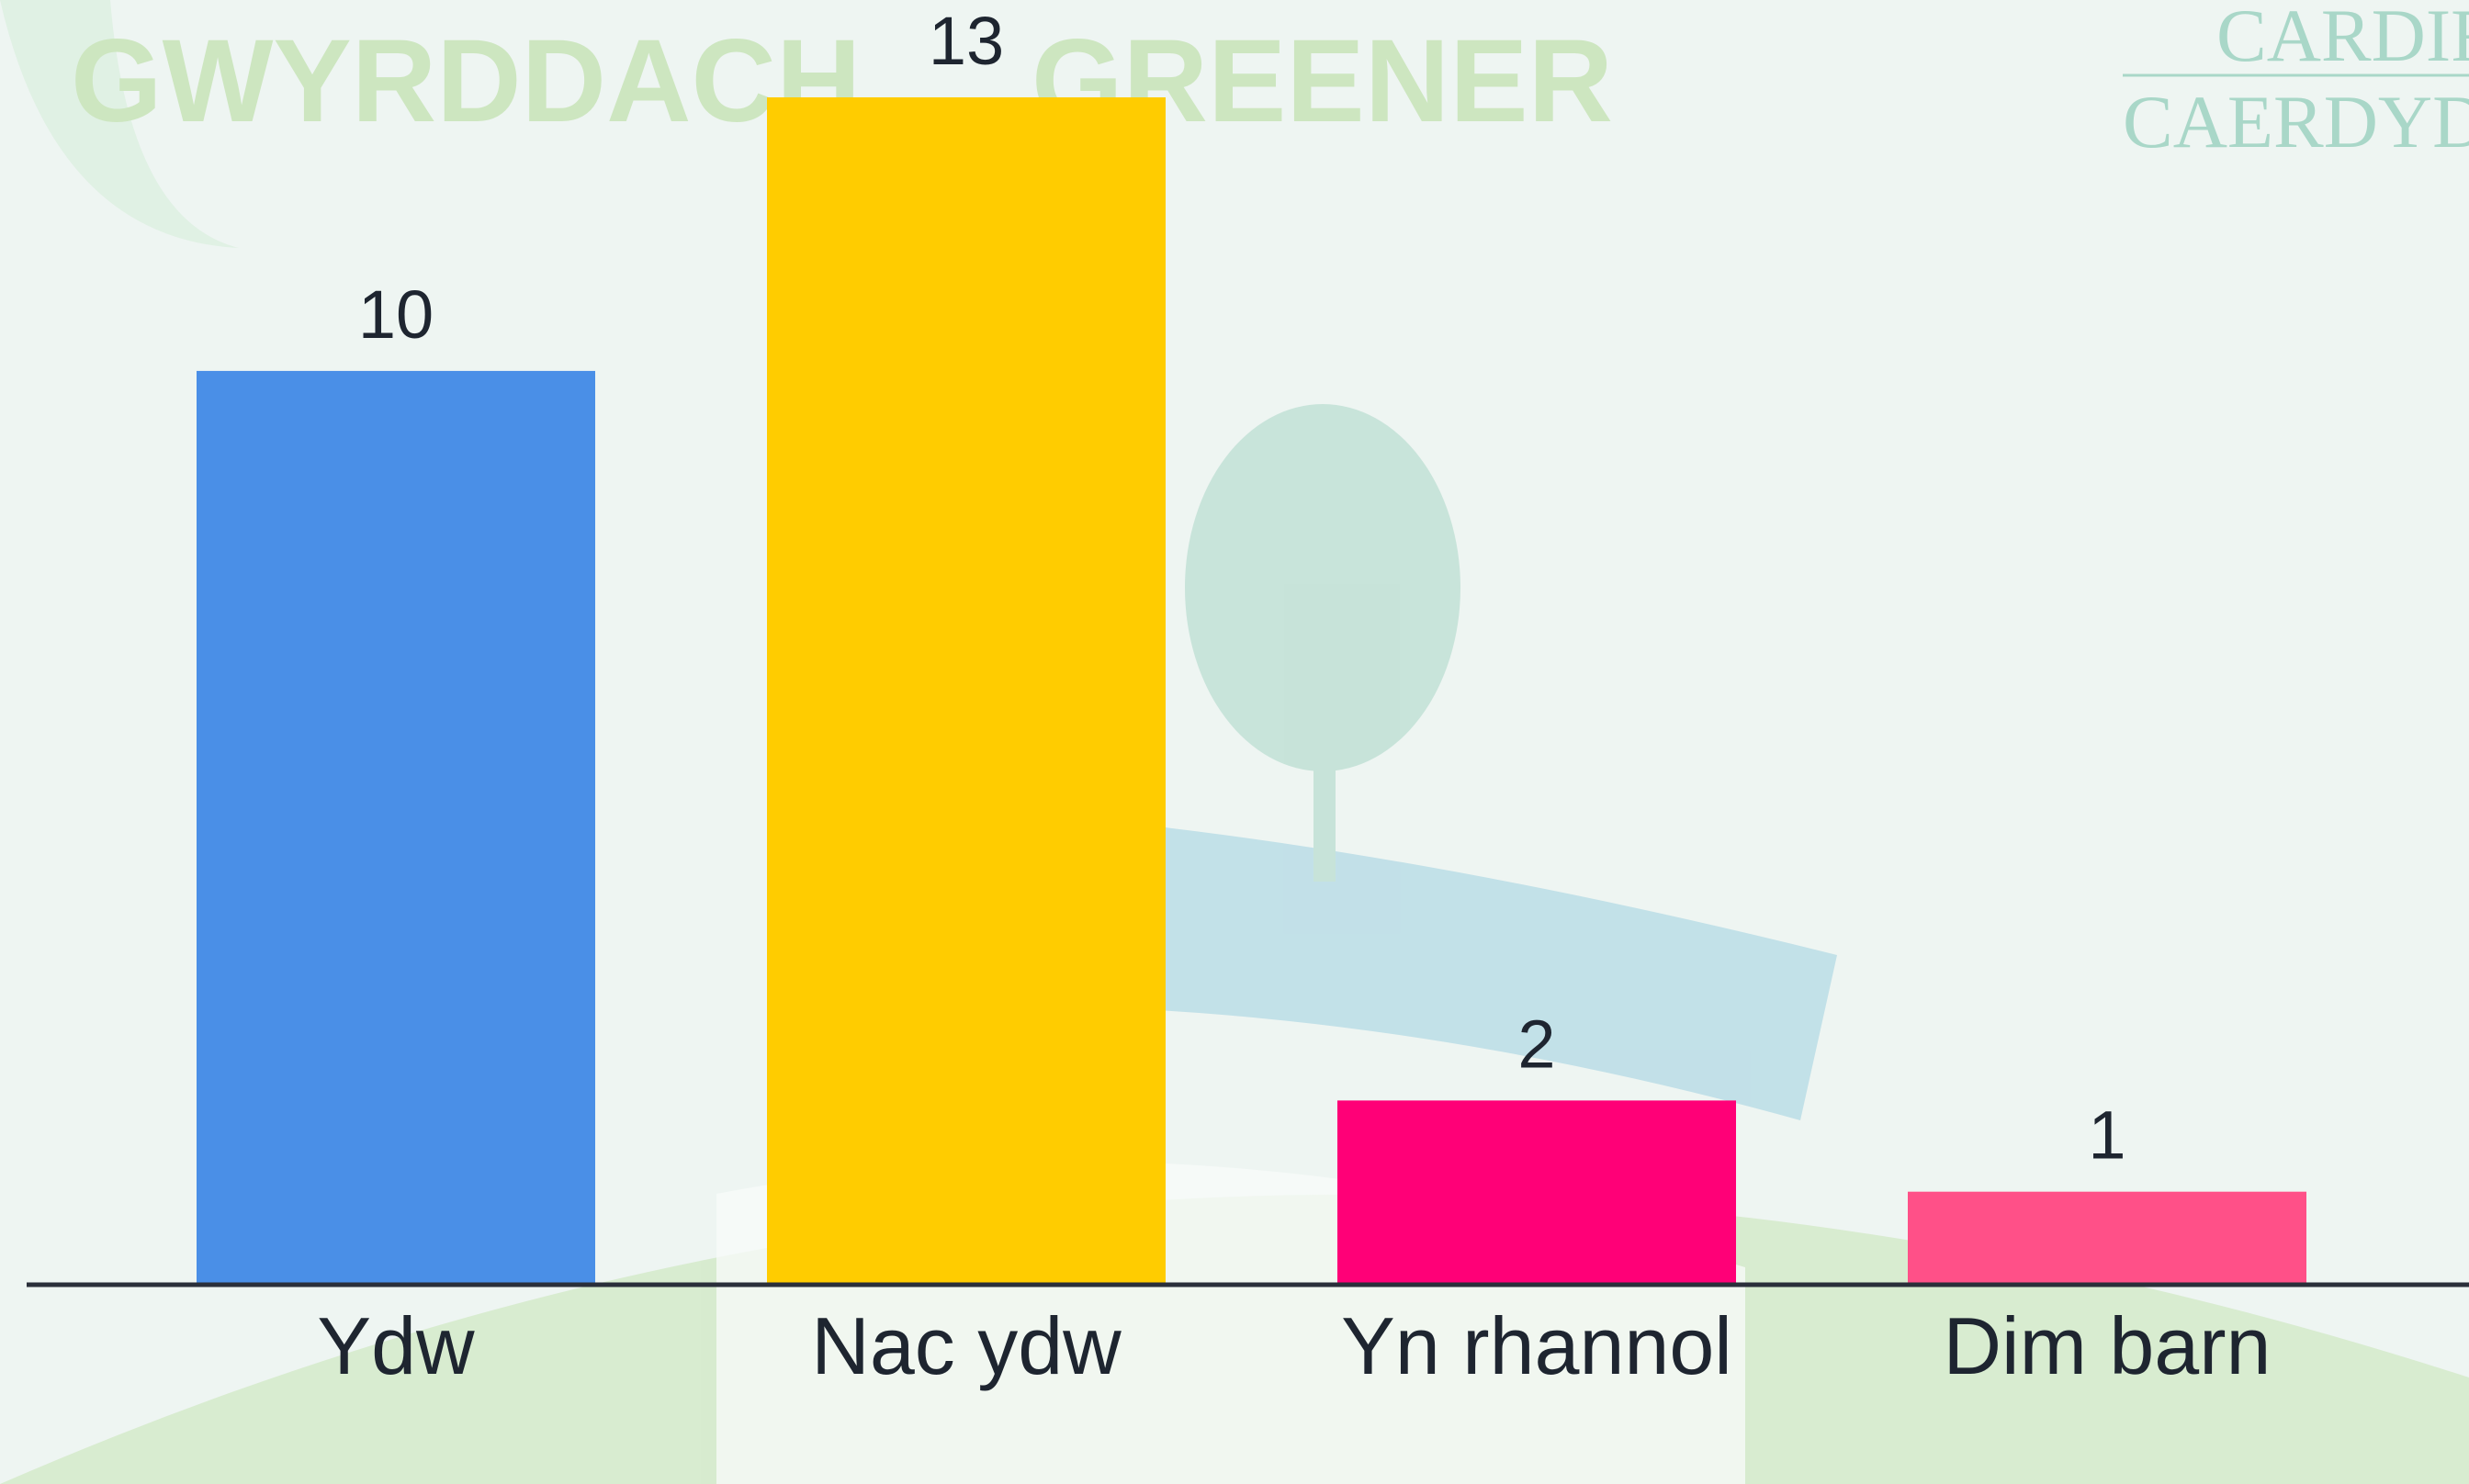 The height and width of the screenshot is (1484, 2469). What do you see at coordinates (396, 315) in the screenshot?
I see `value-label: 10` at bounding box center [396, 315].